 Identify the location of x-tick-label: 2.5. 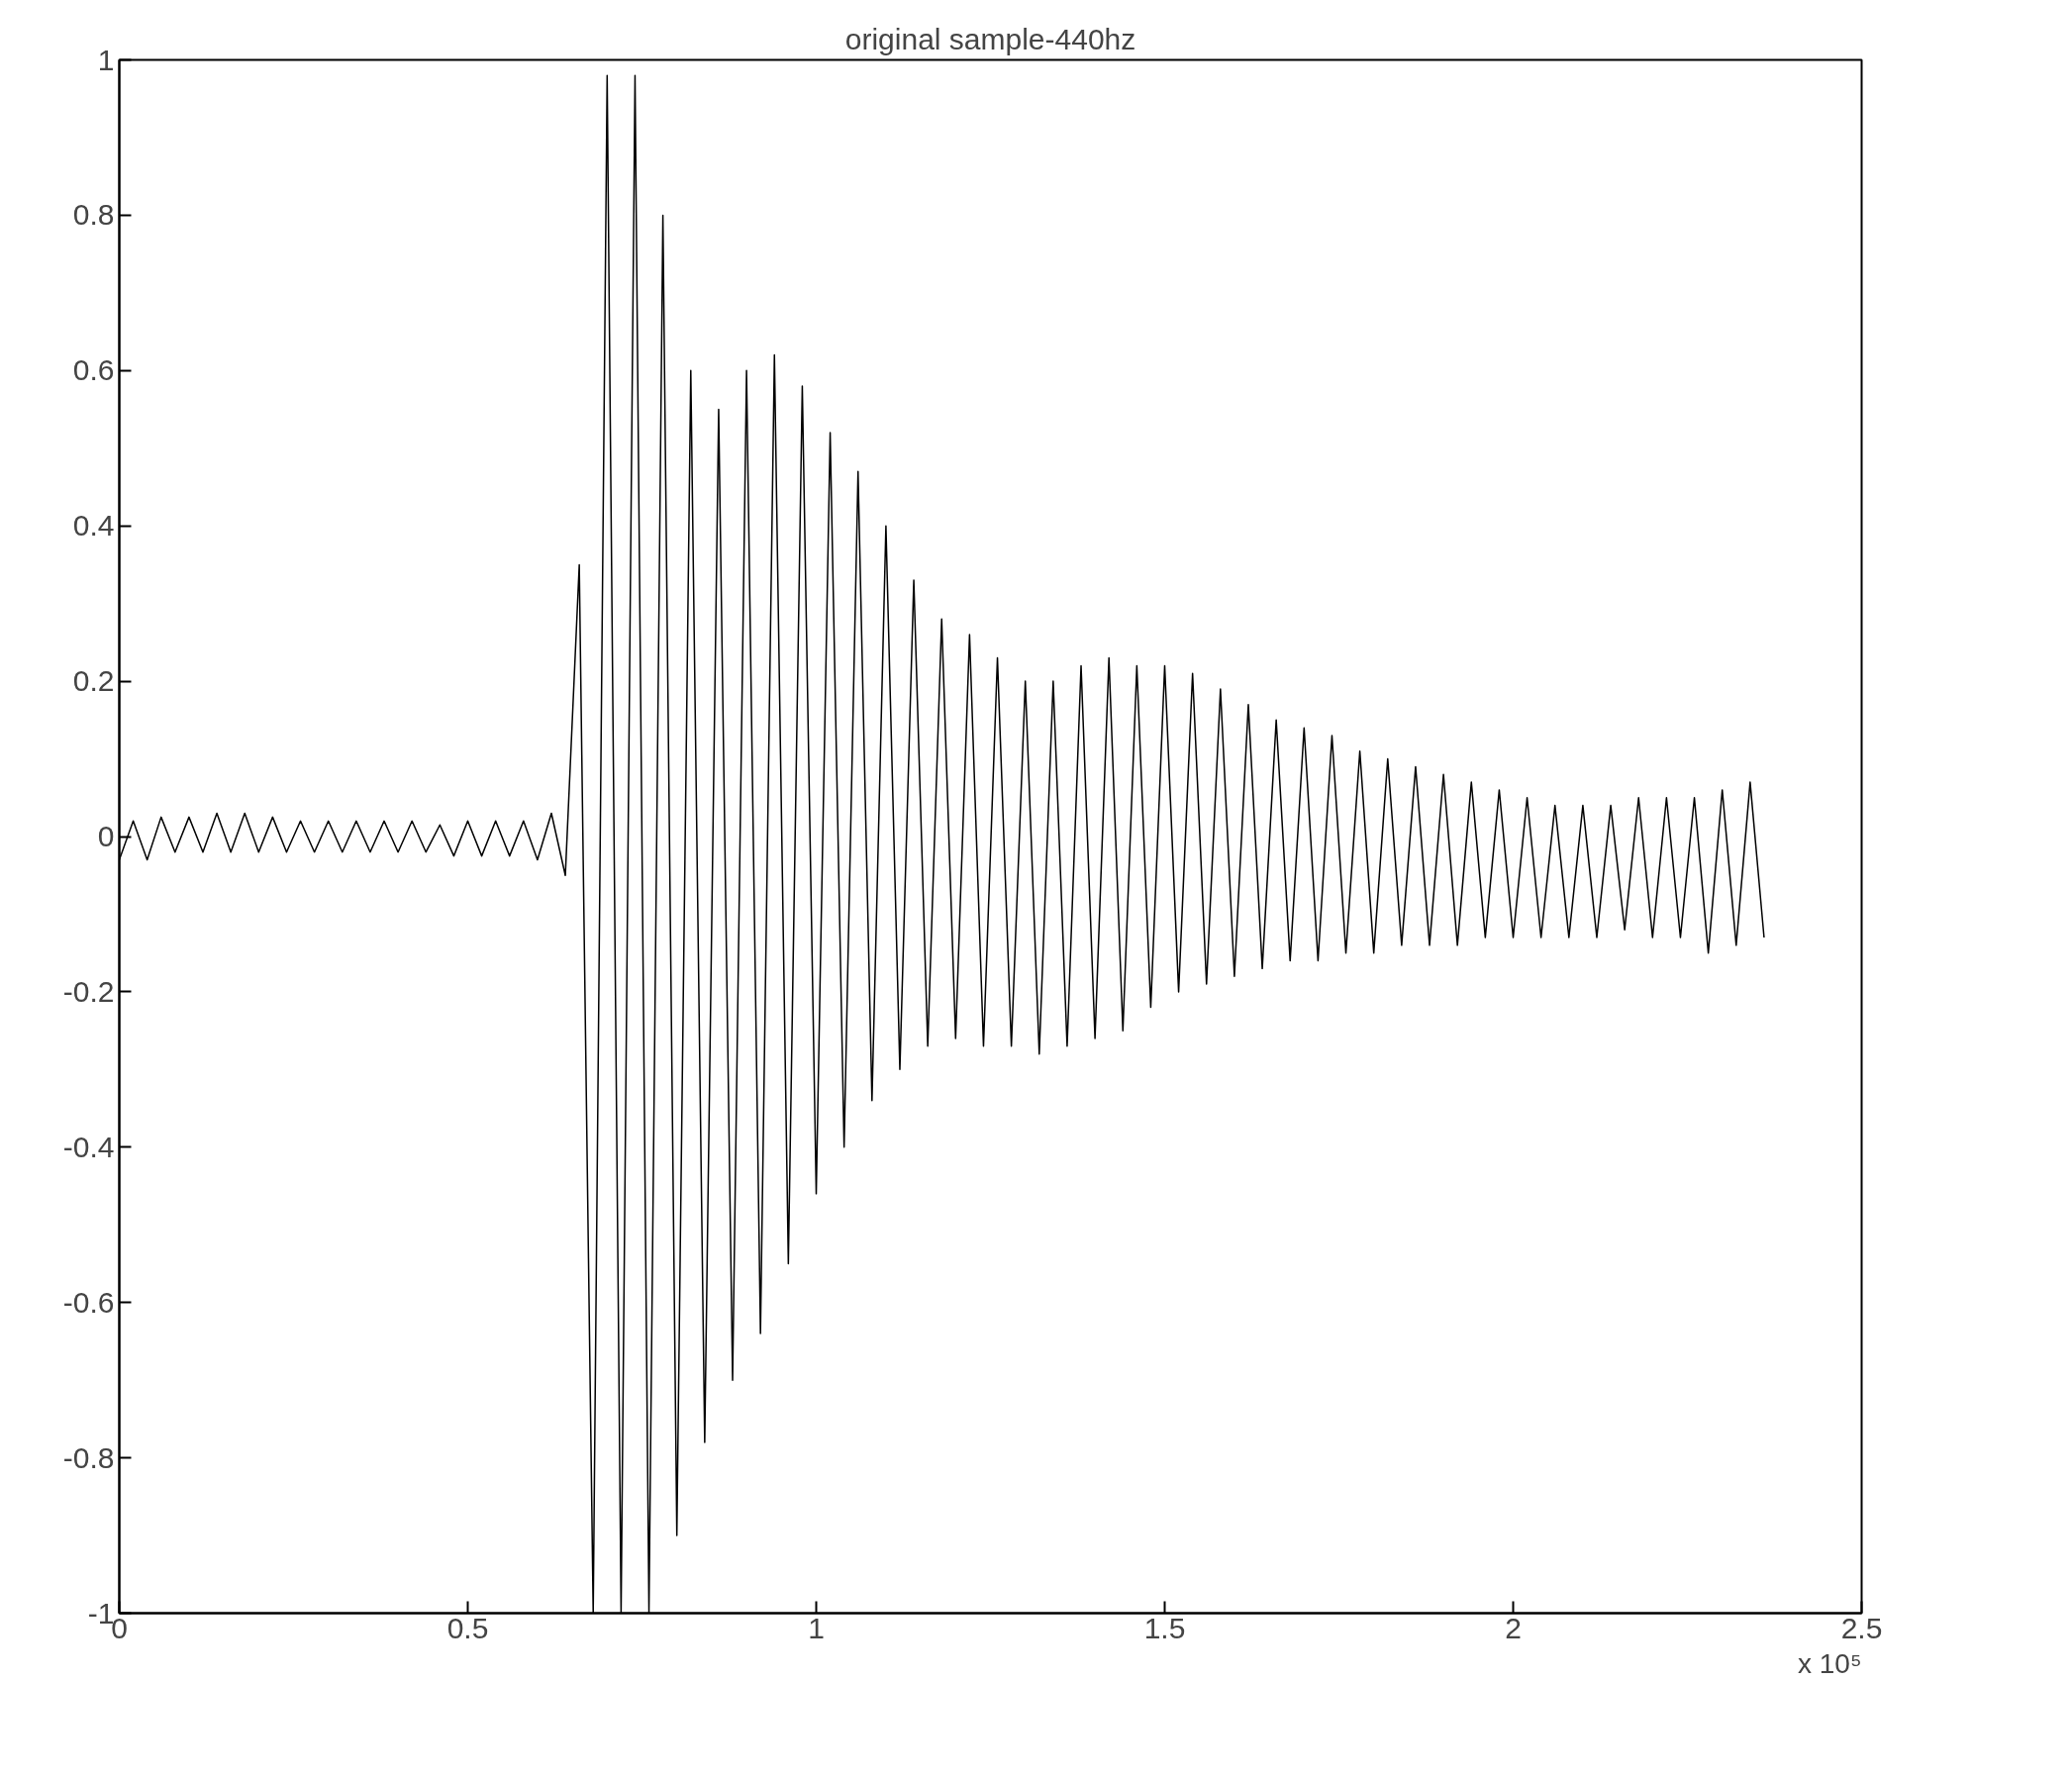
(1861, 1627).